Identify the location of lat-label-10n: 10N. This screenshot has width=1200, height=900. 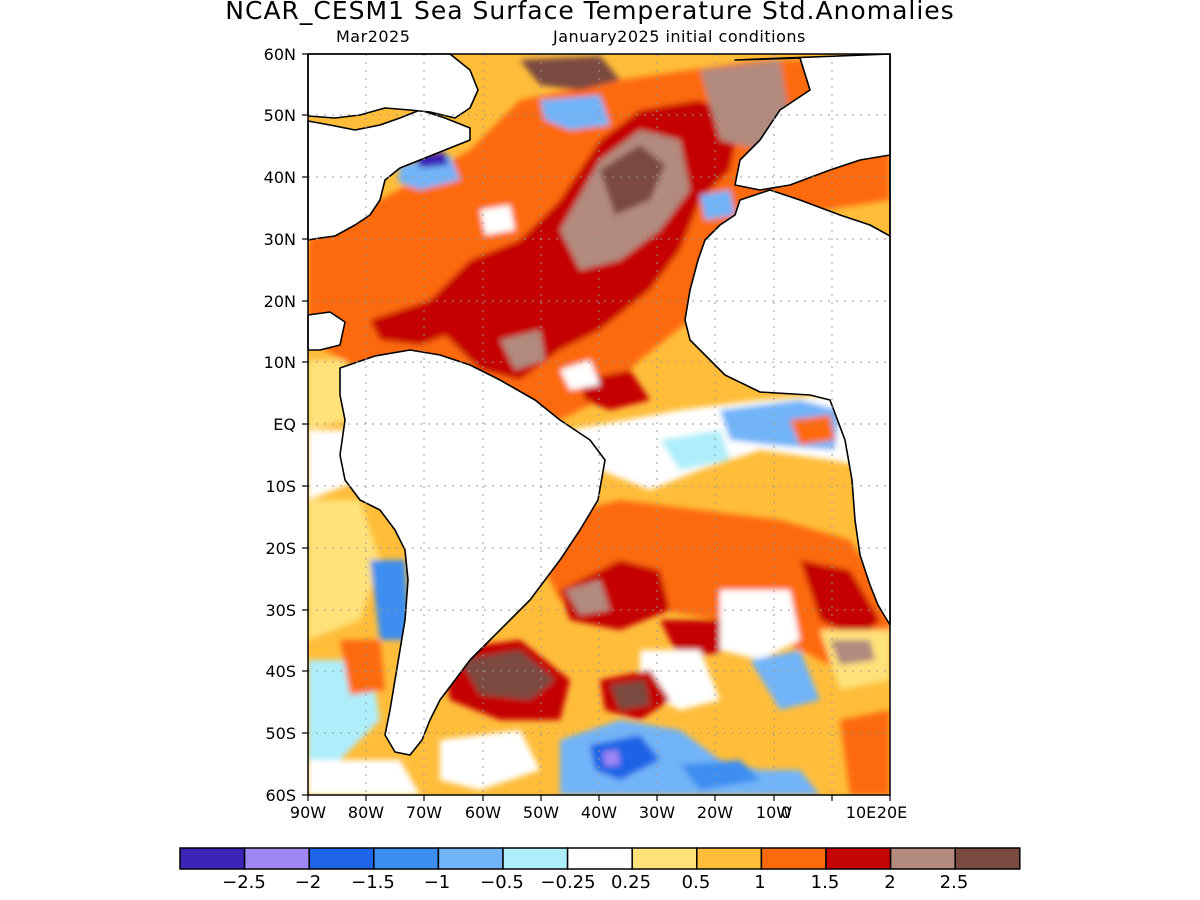
(279, 362).